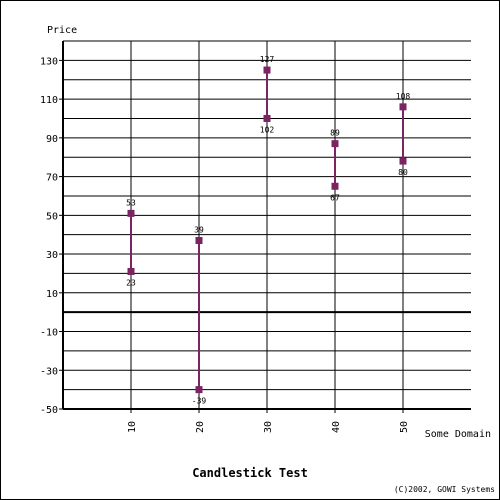 The width and height of the screenshot is (500, 500). Describe the element at coordinates (52, 178) in the screenshot. I see `y-tick-label: 70` at that location.